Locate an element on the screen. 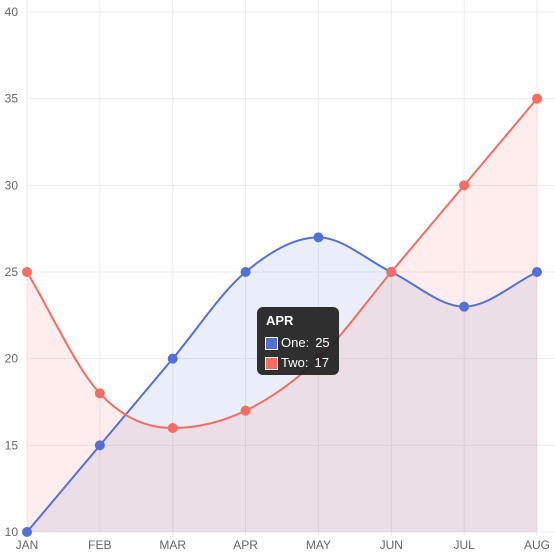 Image resolution: width=555 pixels, height=560 pixels. tooltip-row-two: Two: 17 is located at coordinates (298, 363).